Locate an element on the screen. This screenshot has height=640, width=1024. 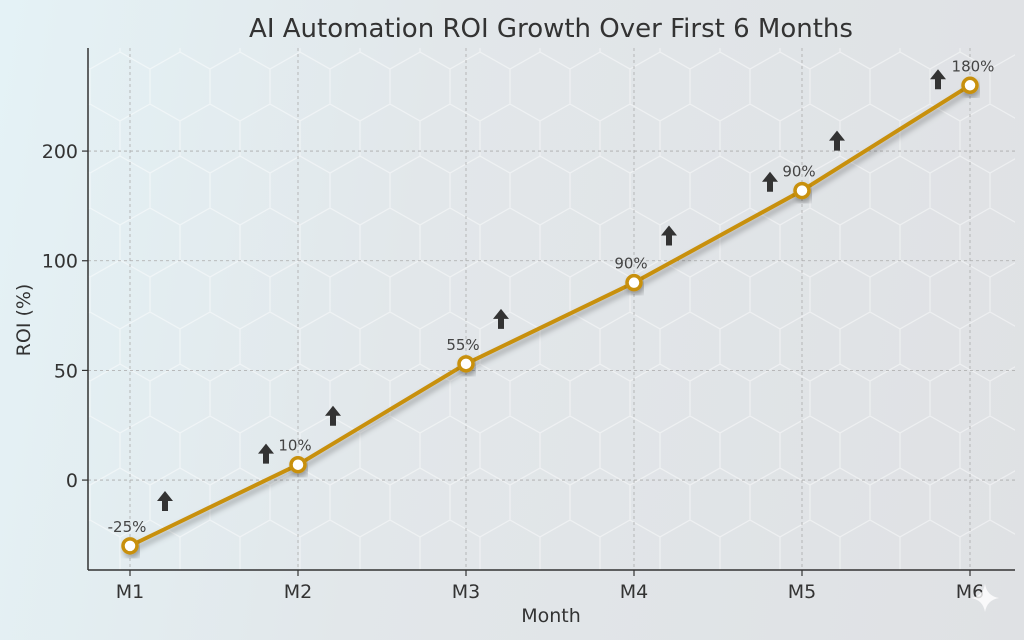
y-tick-label: 50 is located at coordinates (66, 371).